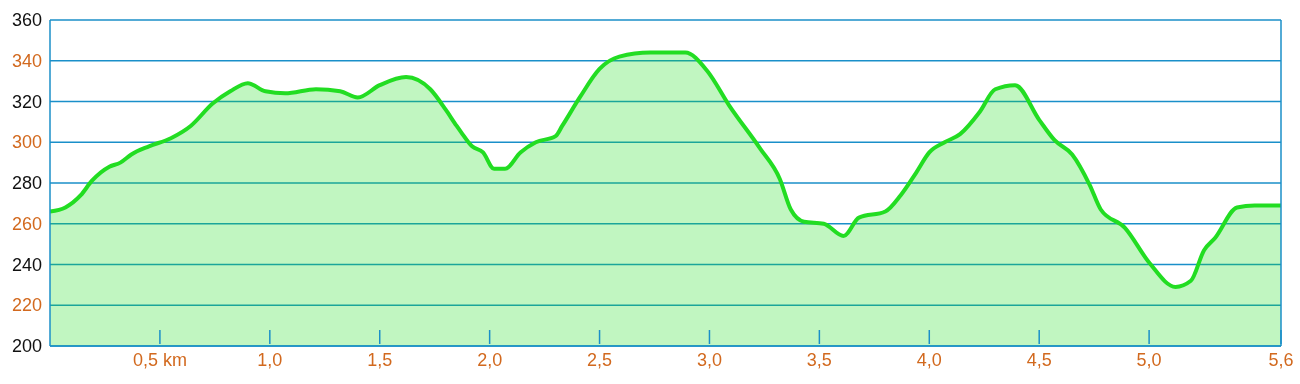 The image size is (1300, 384). What do you see at coordinates (709, 360) in the screenshot?
I see `x-tick-label: 3,0` at bounding box center [709, 360].